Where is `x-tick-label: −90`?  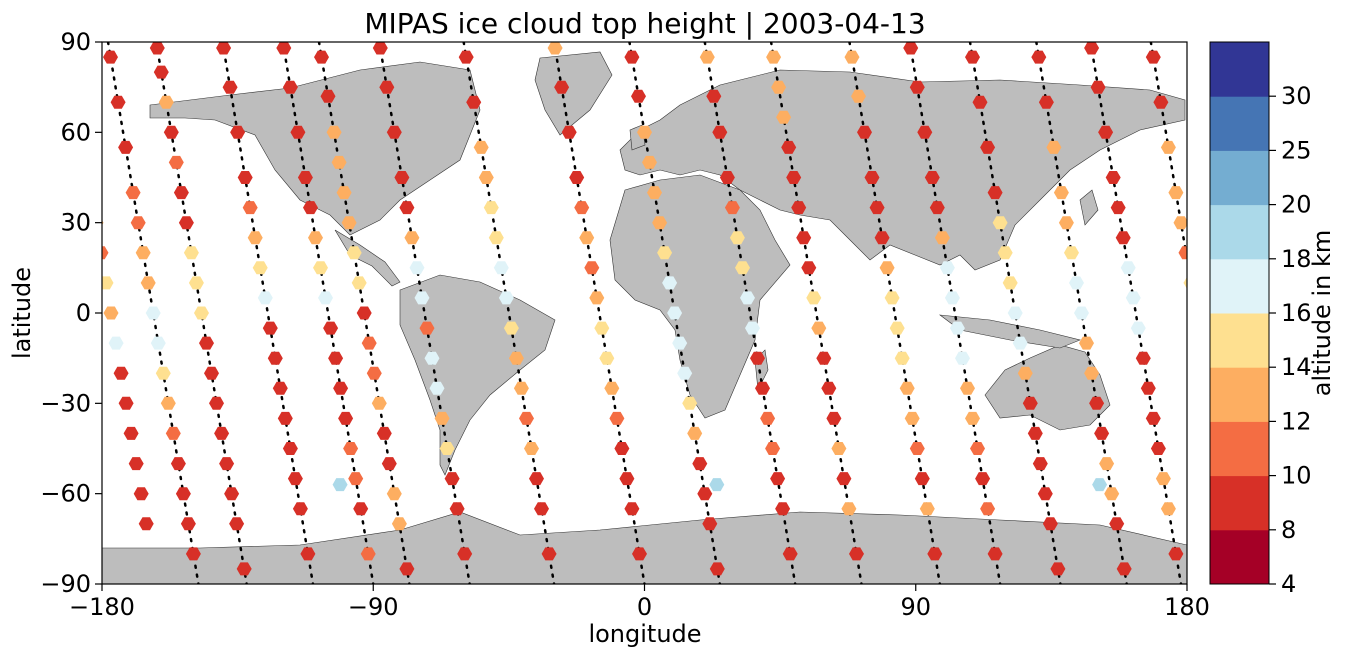 x-tick-label: −90 is located at coordinates (373, 607).